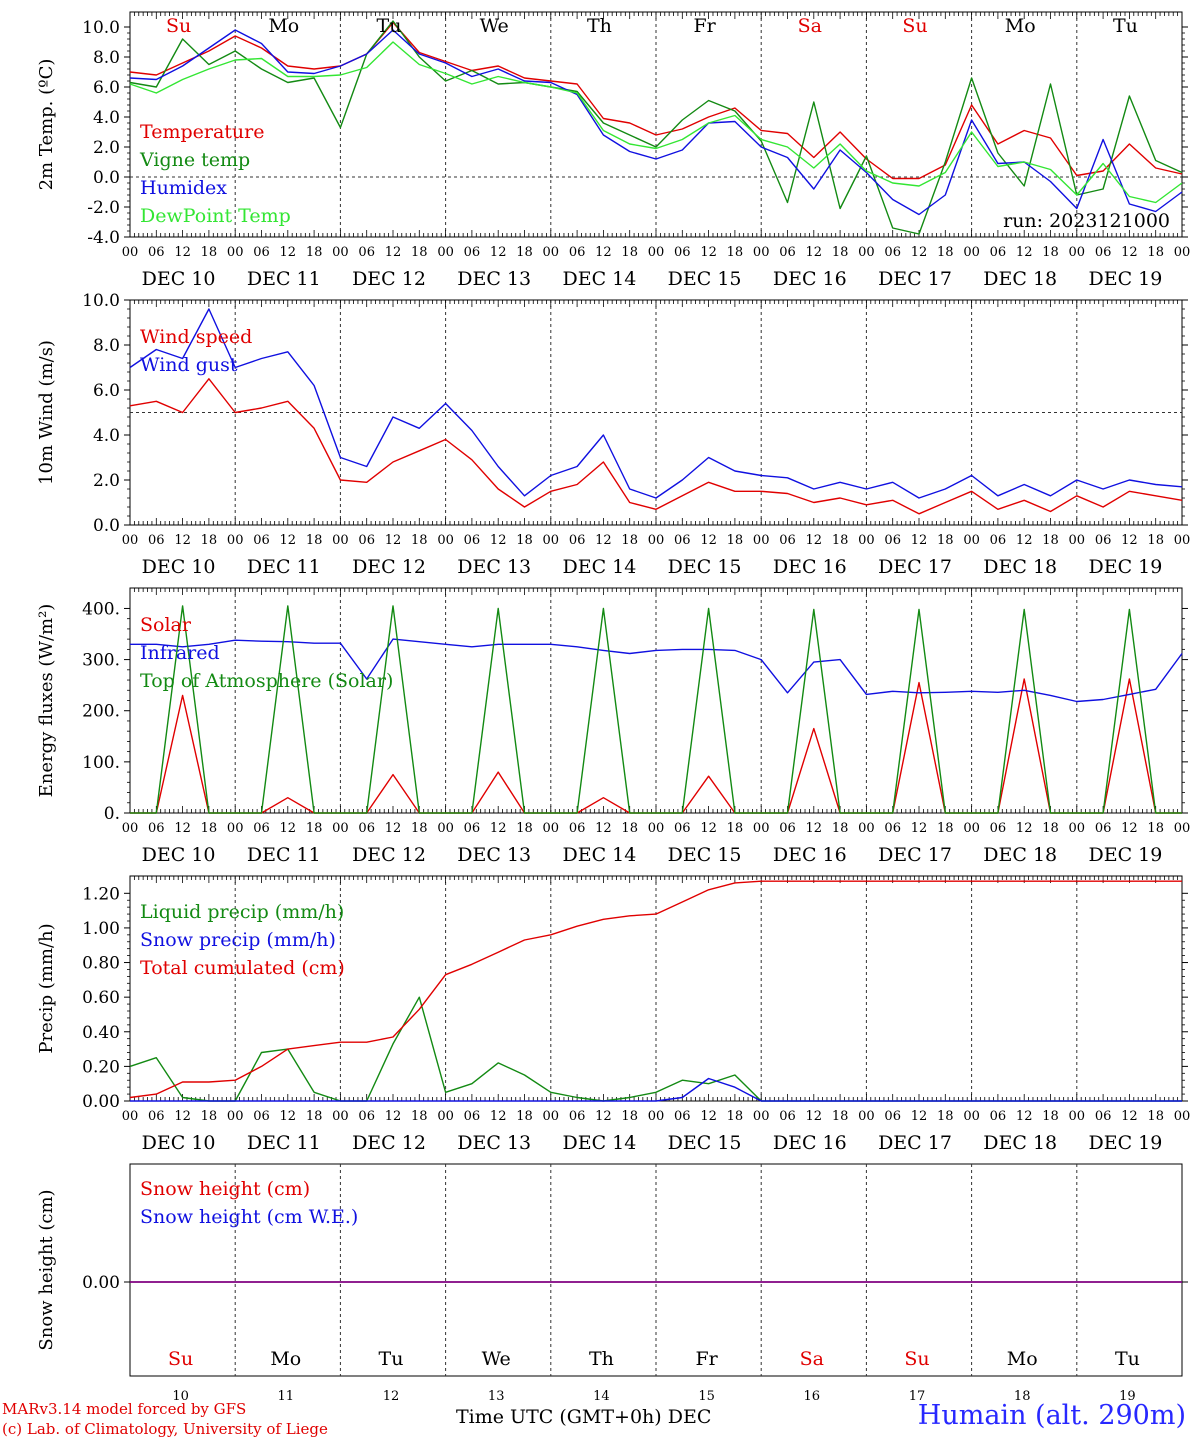 This screenshot has height=1440, width=1194. Describe the element at coordinates (106, 391) in the screenshot. I see `wind-ytick-label: 6.0` at that location.